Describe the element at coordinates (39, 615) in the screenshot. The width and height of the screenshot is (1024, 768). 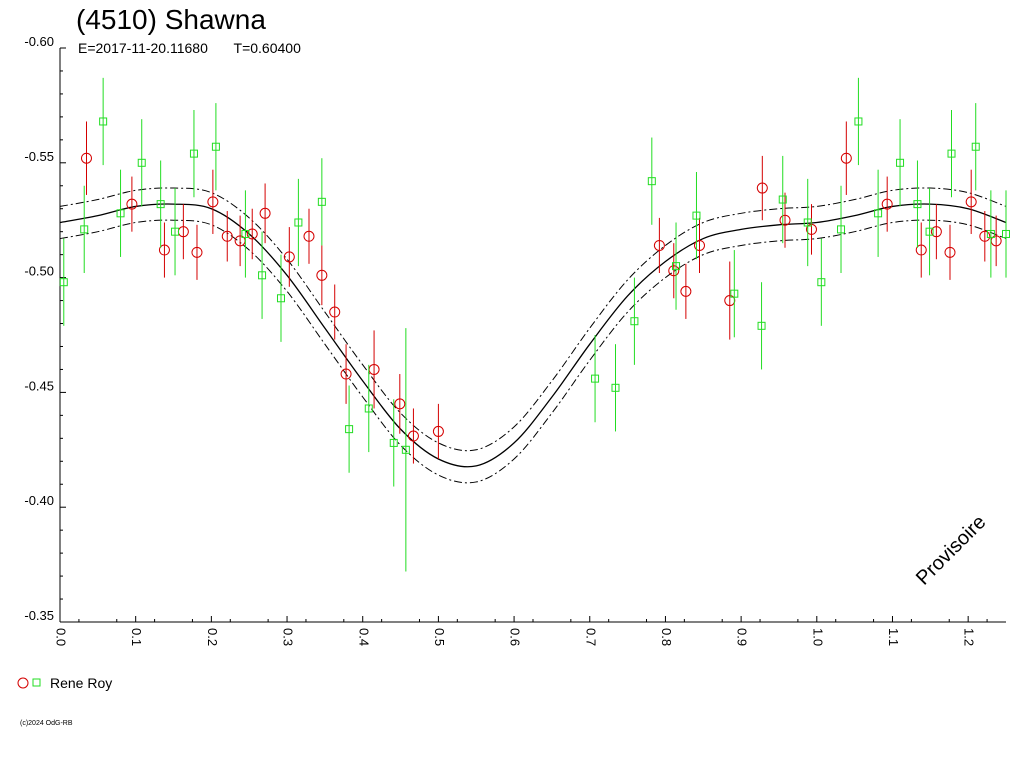
I see `y-tick-label: -0.35` at that location.